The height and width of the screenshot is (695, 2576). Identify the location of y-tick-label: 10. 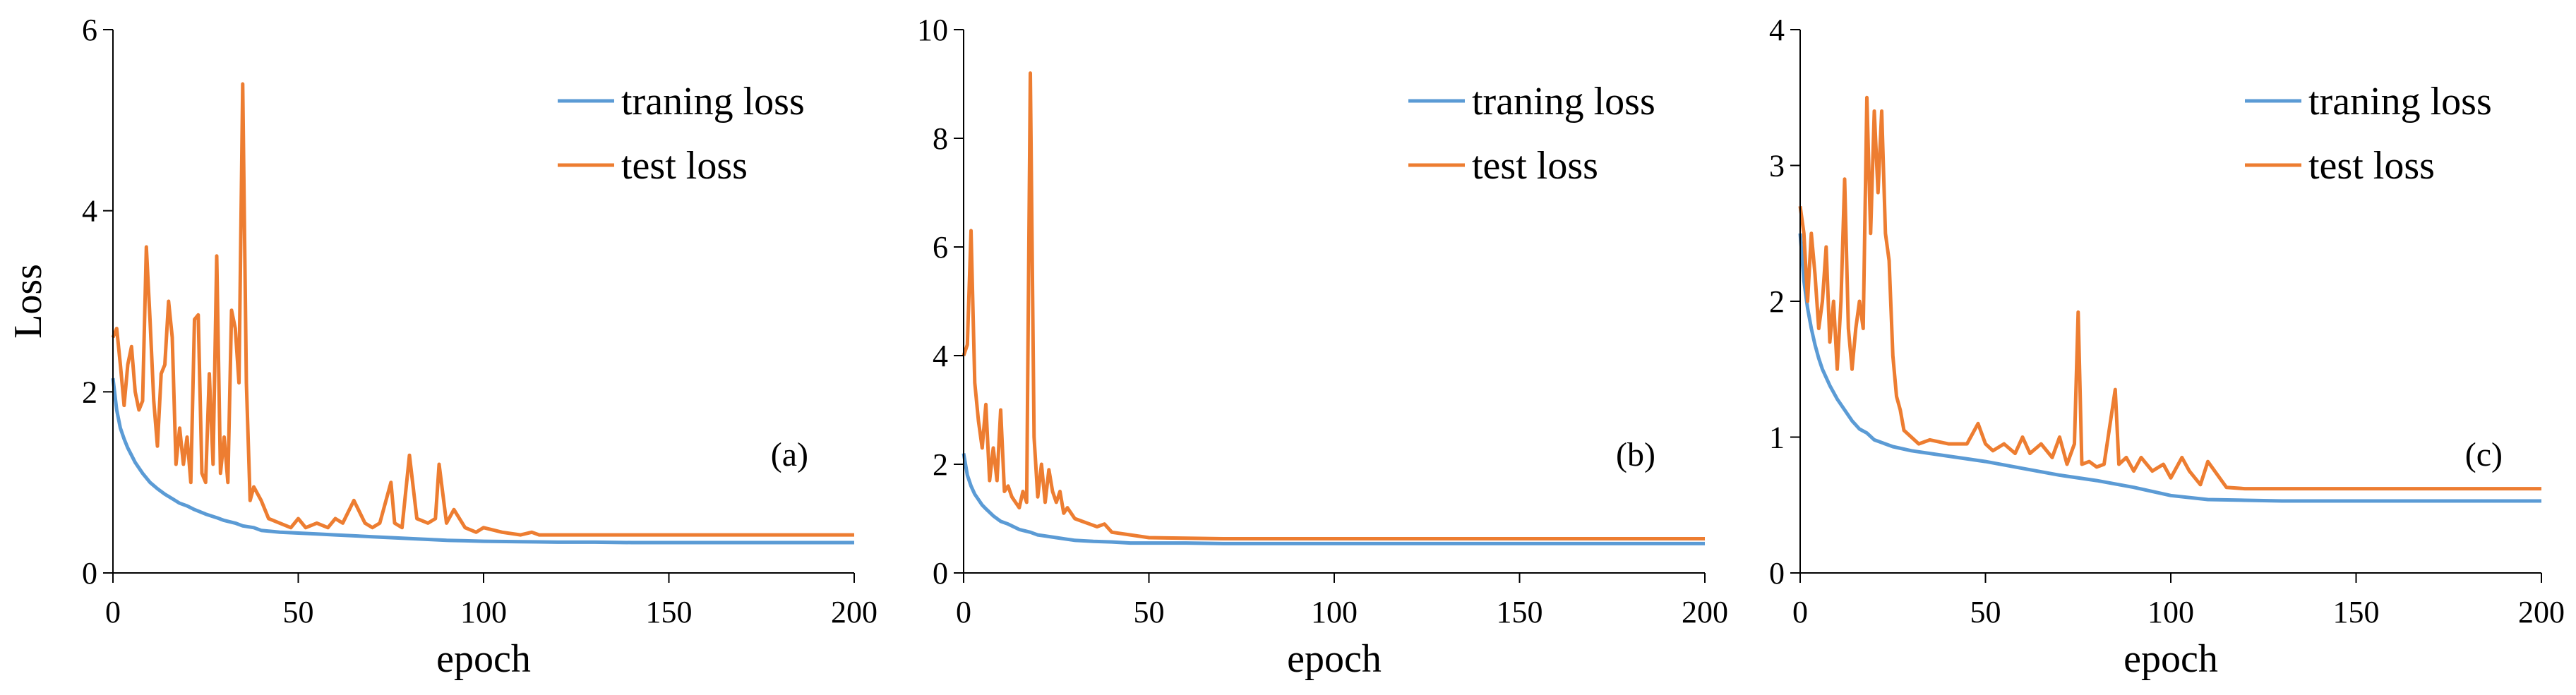
(932, 30).